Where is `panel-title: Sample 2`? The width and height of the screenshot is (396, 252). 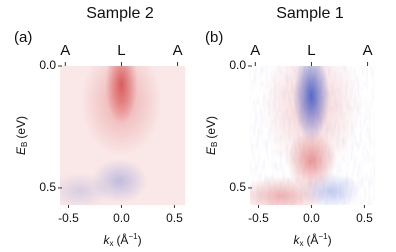
panel-title: Sample 2 is located at coordinates (120, 13).